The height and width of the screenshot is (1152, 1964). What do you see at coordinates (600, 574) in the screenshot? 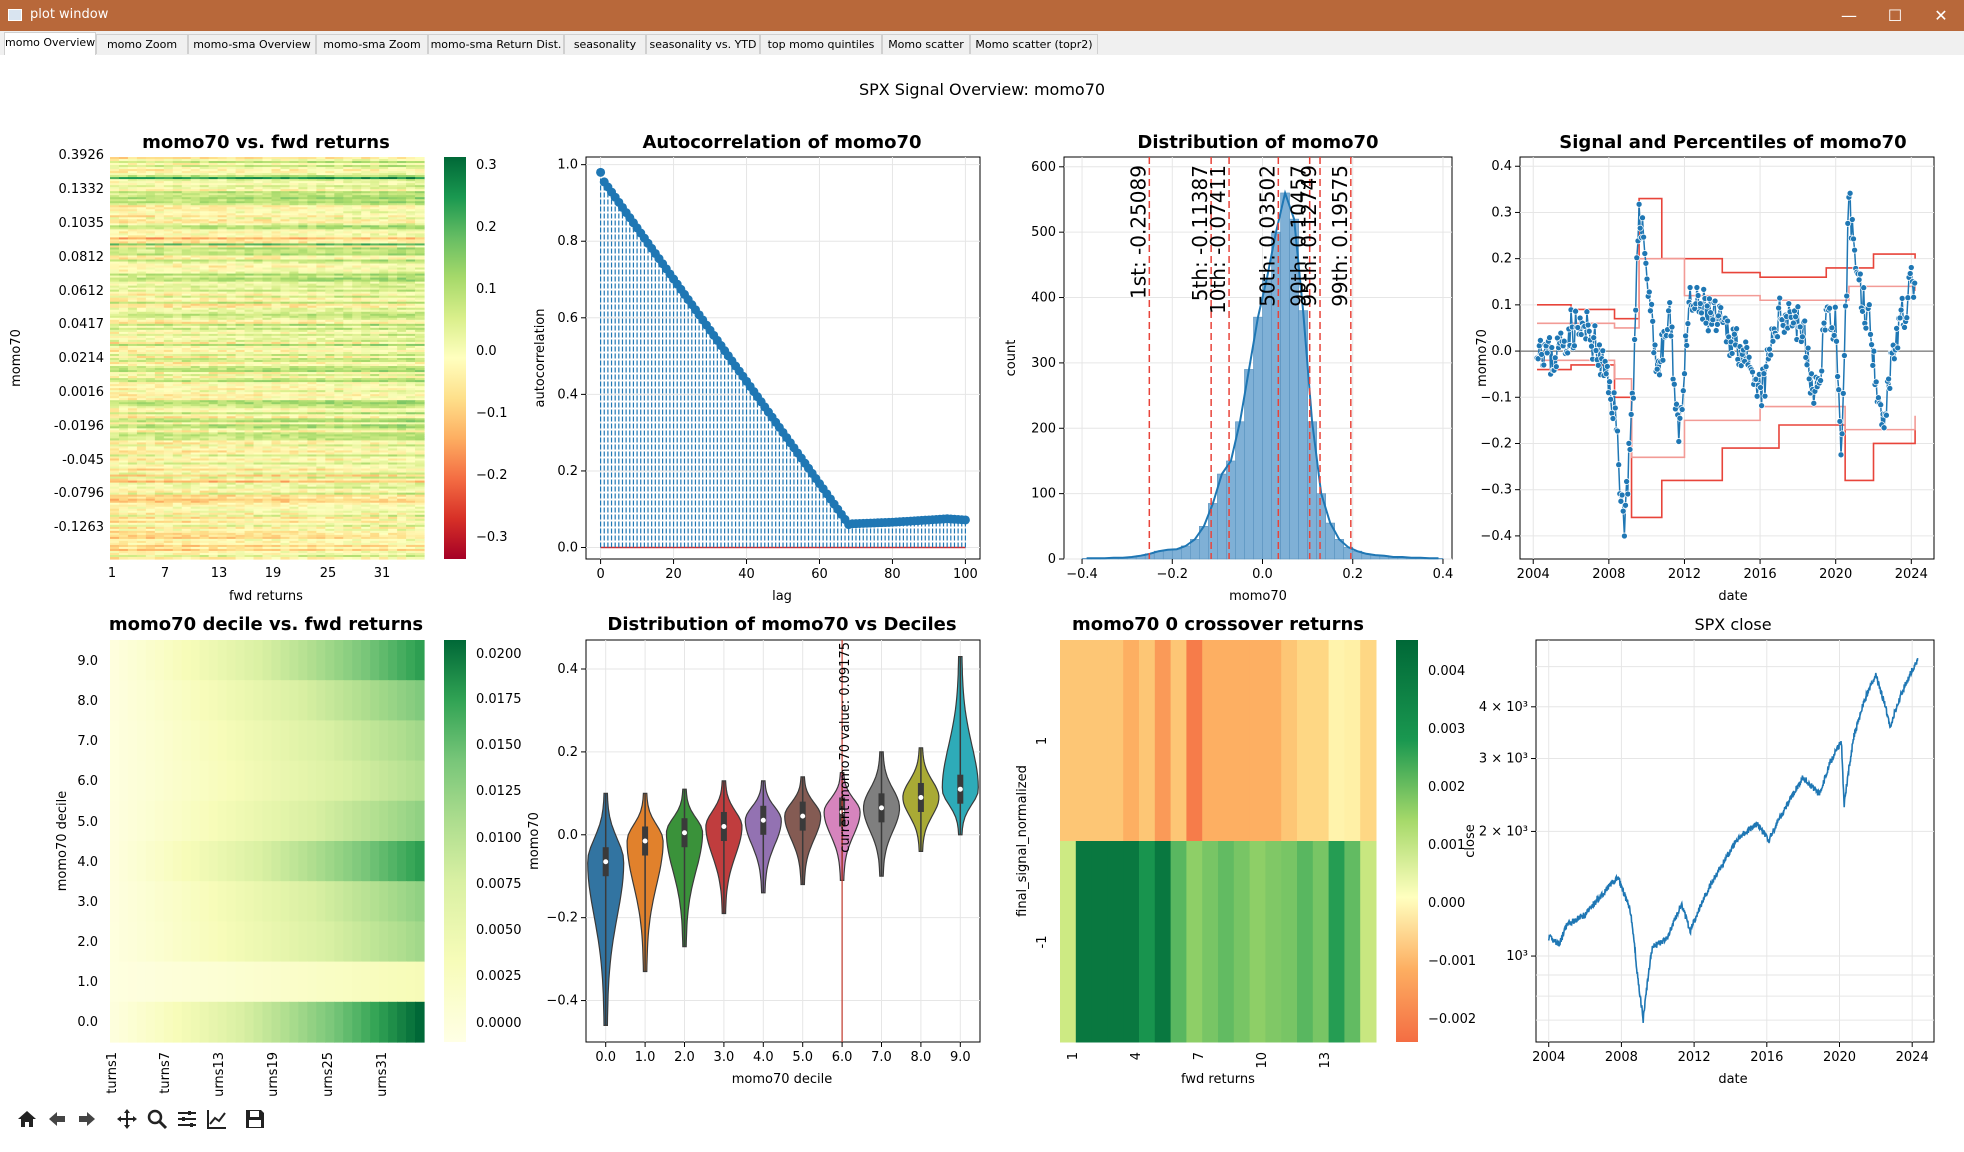
I see `x-tick-label: 0` at bounding box center [600, 574].